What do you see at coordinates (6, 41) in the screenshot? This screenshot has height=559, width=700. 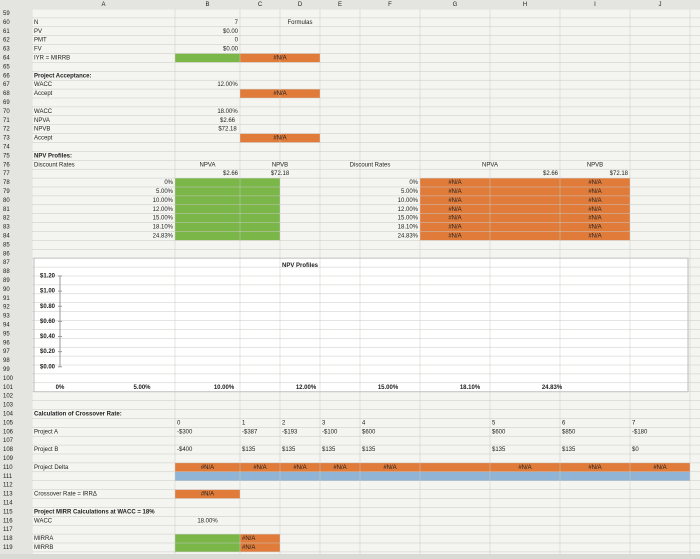 I see `row-number: 62` at bounding box center [6, 41].